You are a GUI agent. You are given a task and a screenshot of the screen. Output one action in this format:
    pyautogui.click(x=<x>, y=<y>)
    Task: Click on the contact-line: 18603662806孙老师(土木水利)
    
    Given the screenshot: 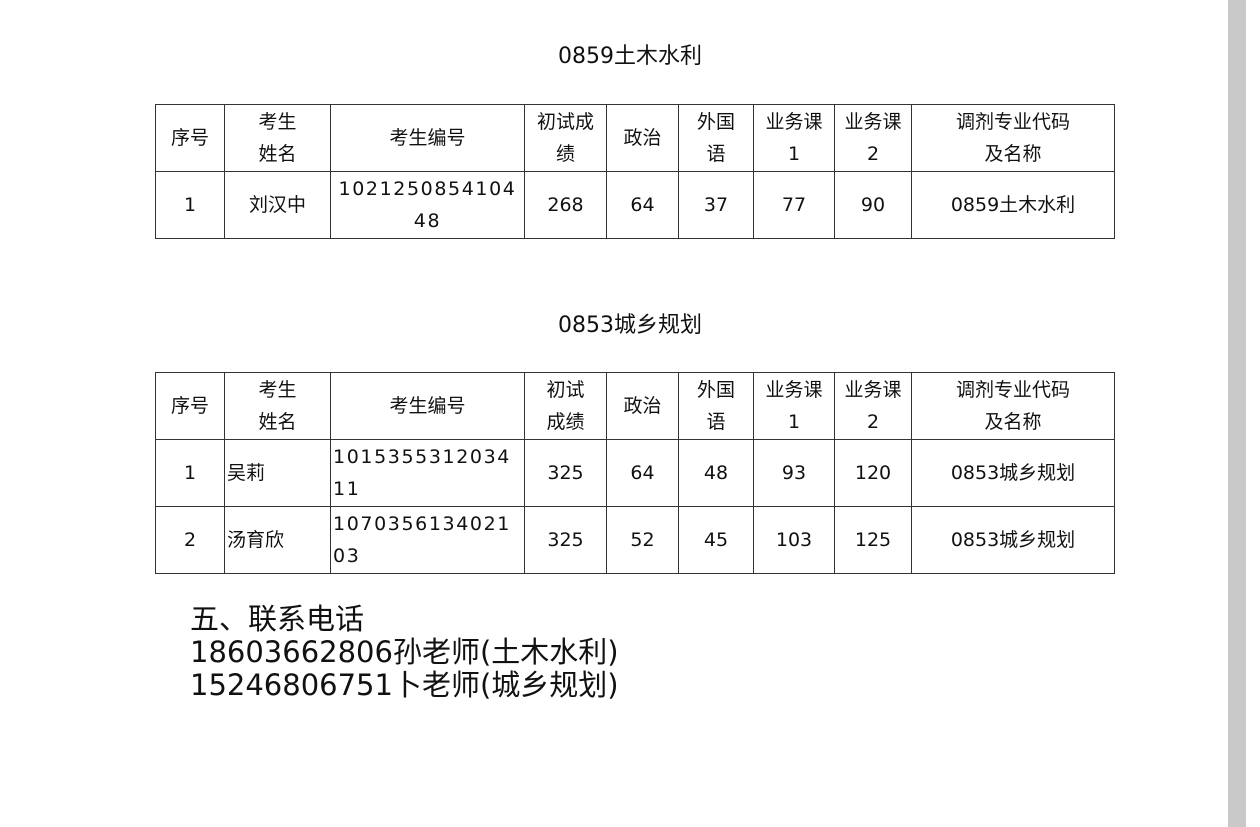 What is the action you would take?
    pyautogui.click(x=404, y=652)
    